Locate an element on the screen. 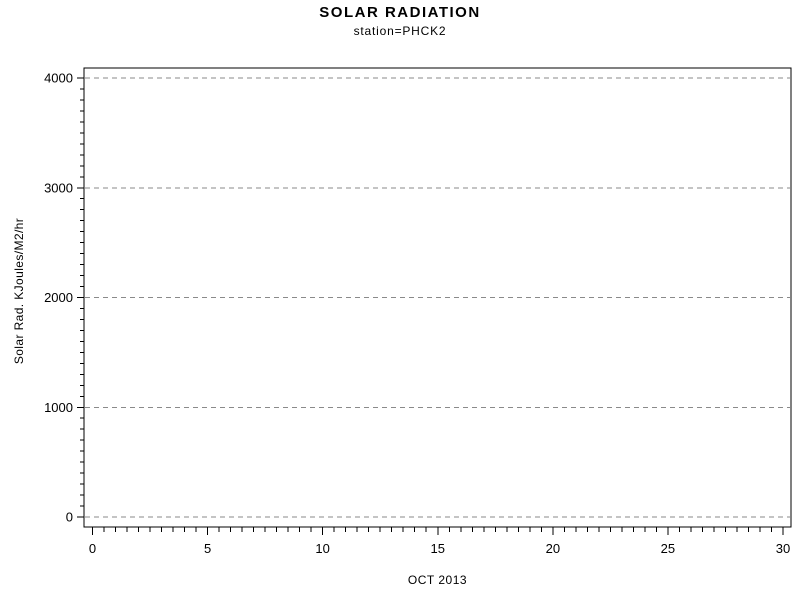 Image resolution: width=800 pixels, height=600 pixels. x-tick-label: 20 is located at coordinates (553, 548).